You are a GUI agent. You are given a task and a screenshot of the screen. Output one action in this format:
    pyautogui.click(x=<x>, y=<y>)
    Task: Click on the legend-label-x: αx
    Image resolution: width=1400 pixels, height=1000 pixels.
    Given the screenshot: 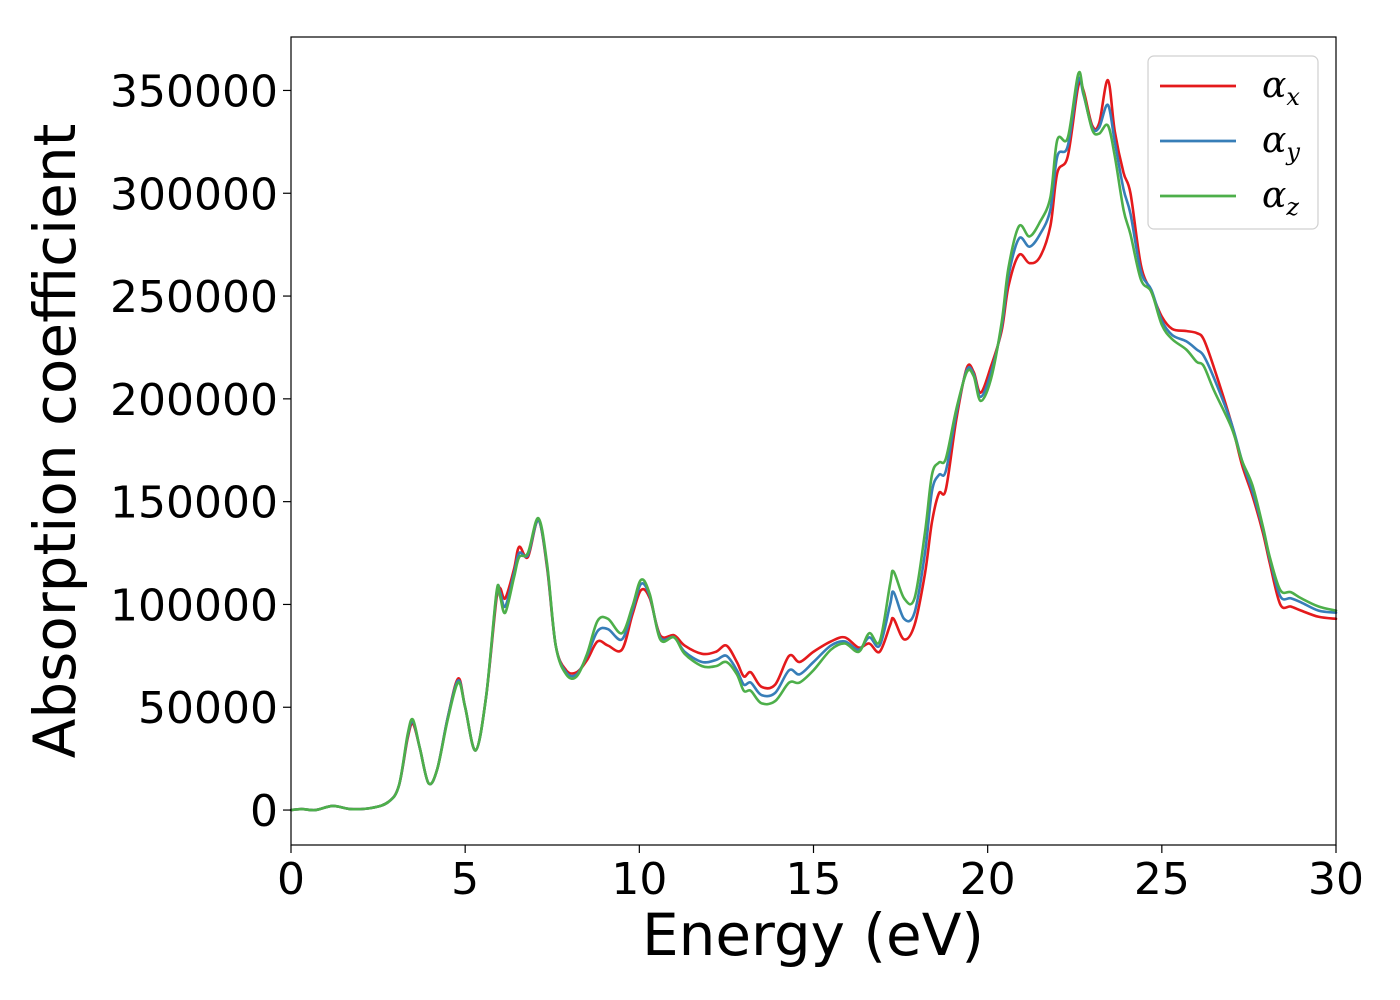 What is the action you would take?
    pyautogui.click(x=1281, y=88)
    